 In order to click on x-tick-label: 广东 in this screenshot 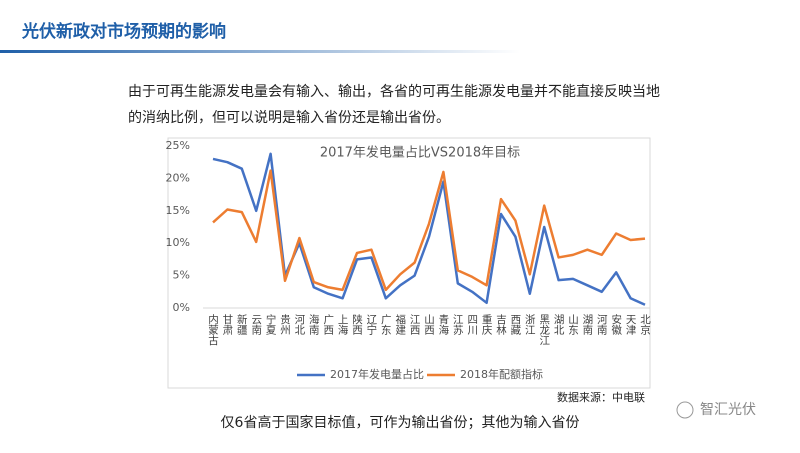, I will do `click(386, 324)`.